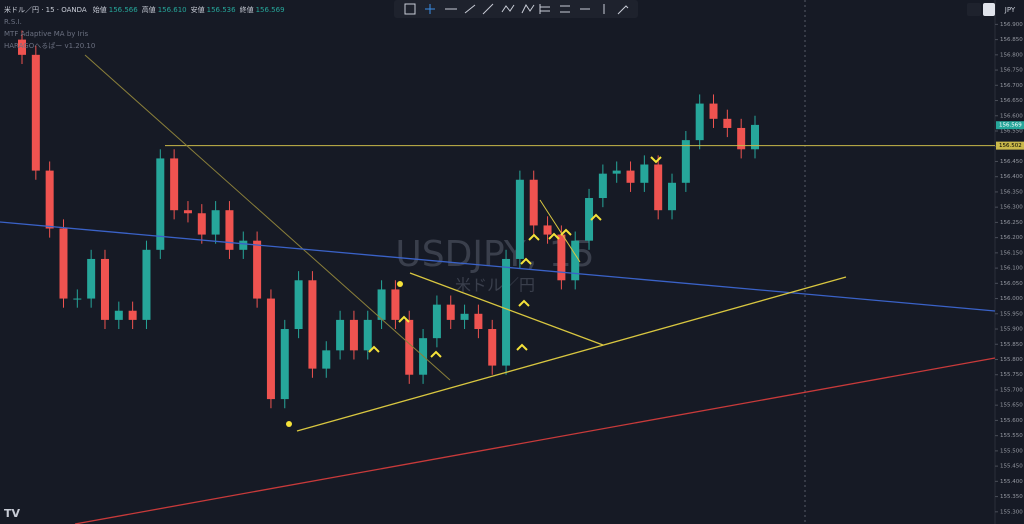 This screenshot has width=1024, height=524. I want to click on y-tick-label: 155.400, so click(1011, 482).